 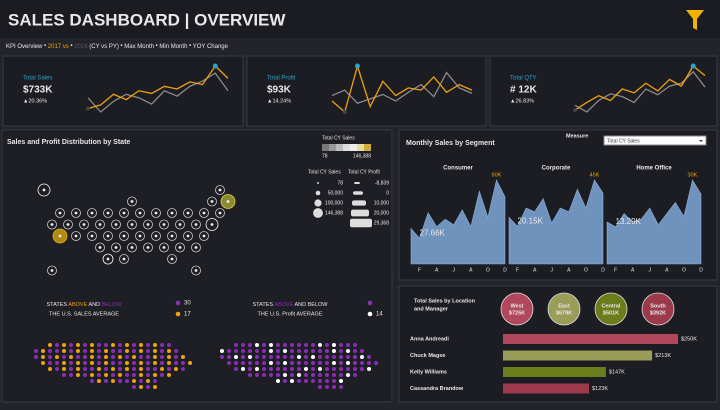 What do you see at coordinates (387, 193) in the screenshot?
I see `size-label: 0` at bounding box center [387, 193].